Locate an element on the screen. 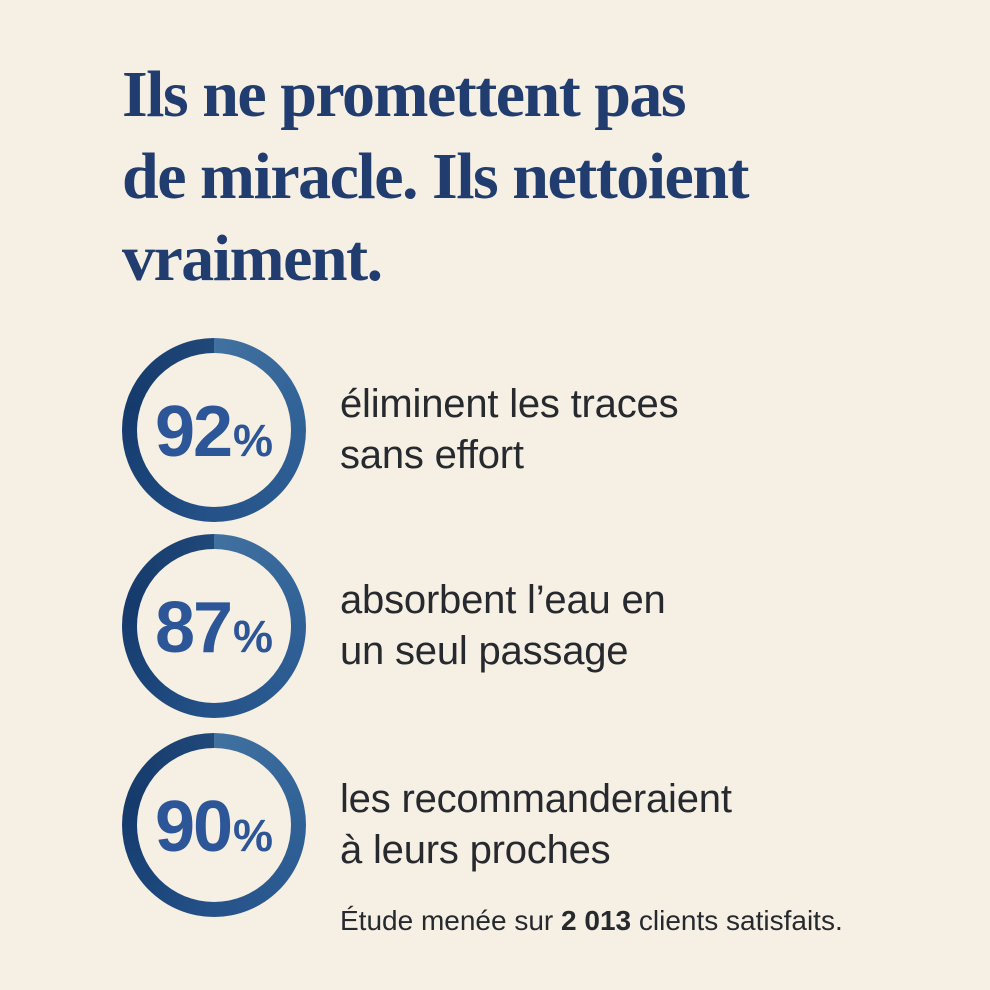  footnote-prefix: Étude menée sur is located at coordinates (451, 920).